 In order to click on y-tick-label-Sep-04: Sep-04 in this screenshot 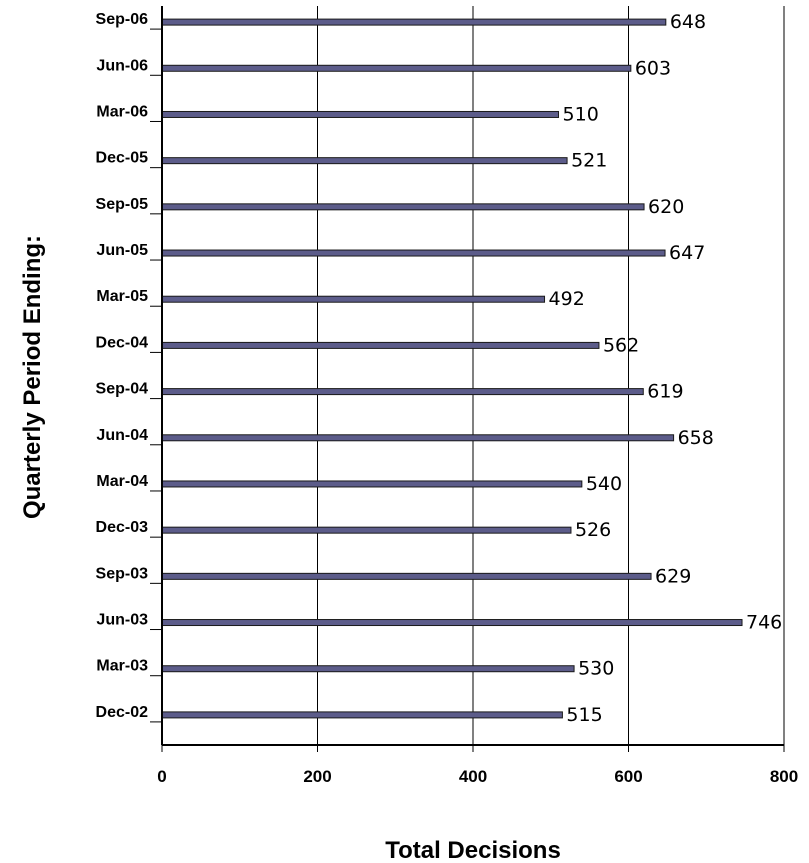, I will do `click(122, 389)`.